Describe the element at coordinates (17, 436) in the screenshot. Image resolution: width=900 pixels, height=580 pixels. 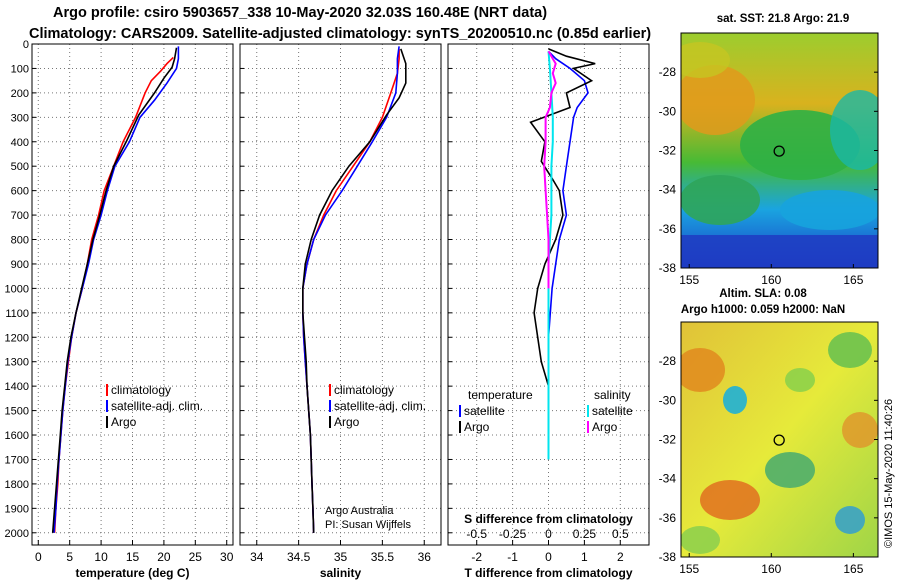
I see `y-tick-label: 1600` at that location.